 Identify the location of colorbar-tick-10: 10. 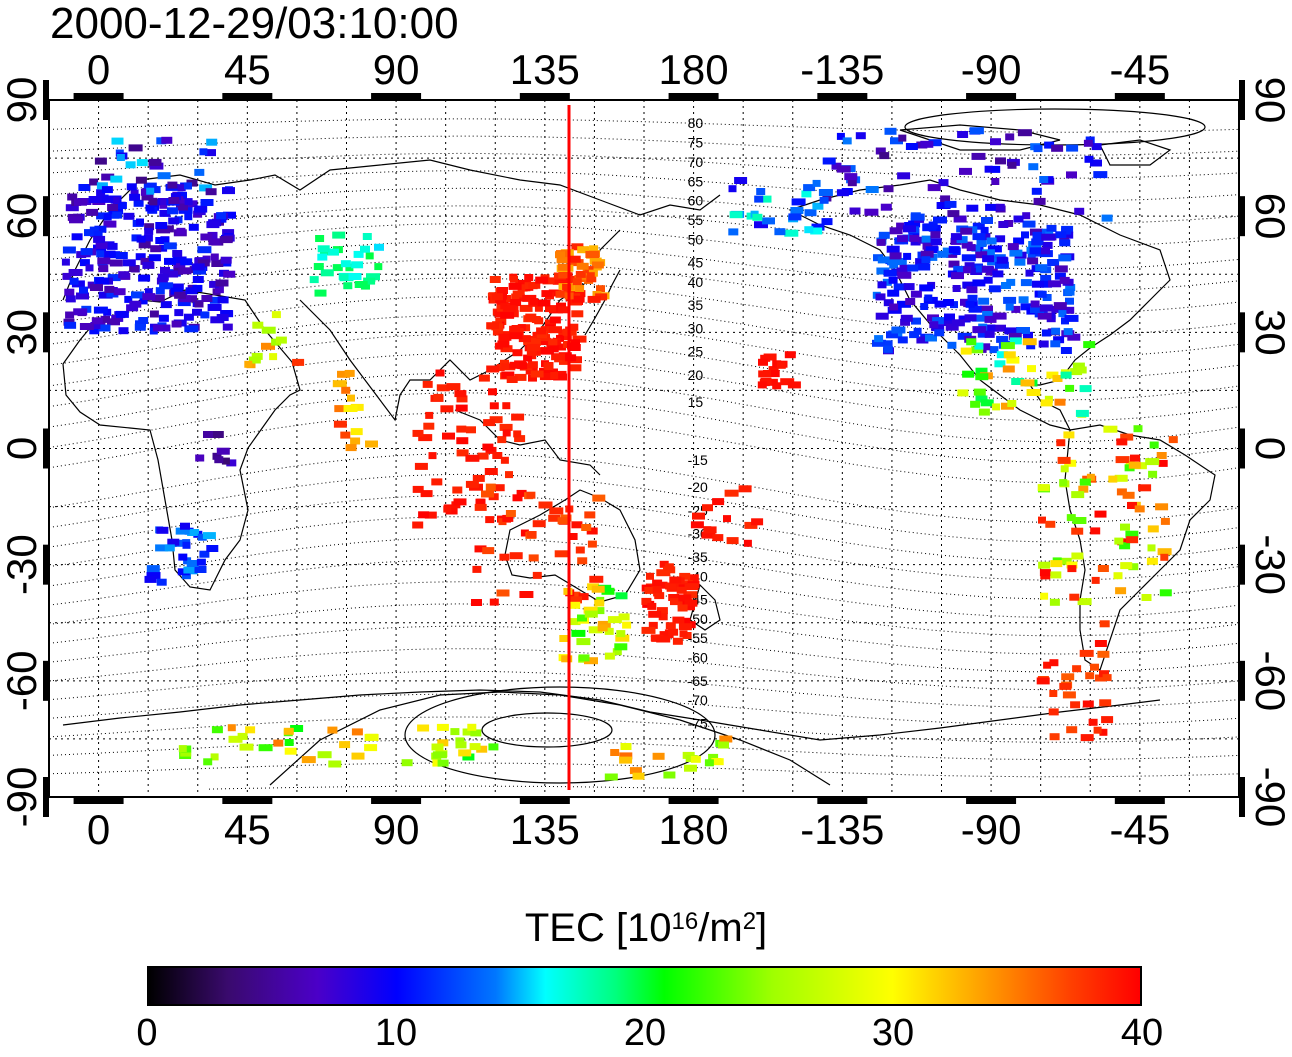
(396, 1033).